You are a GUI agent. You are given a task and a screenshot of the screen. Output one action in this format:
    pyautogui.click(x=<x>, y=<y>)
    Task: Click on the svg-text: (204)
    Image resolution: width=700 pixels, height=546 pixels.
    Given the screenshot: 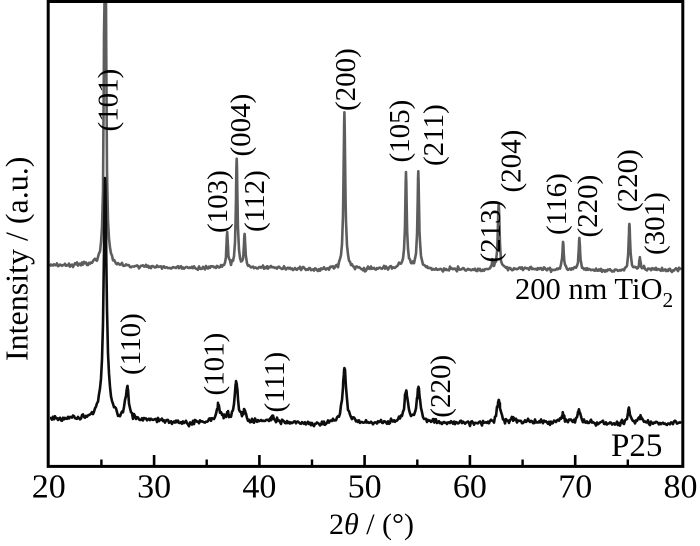 What is the action you would take?
    pyautogui.click(x=511, y=161)
    